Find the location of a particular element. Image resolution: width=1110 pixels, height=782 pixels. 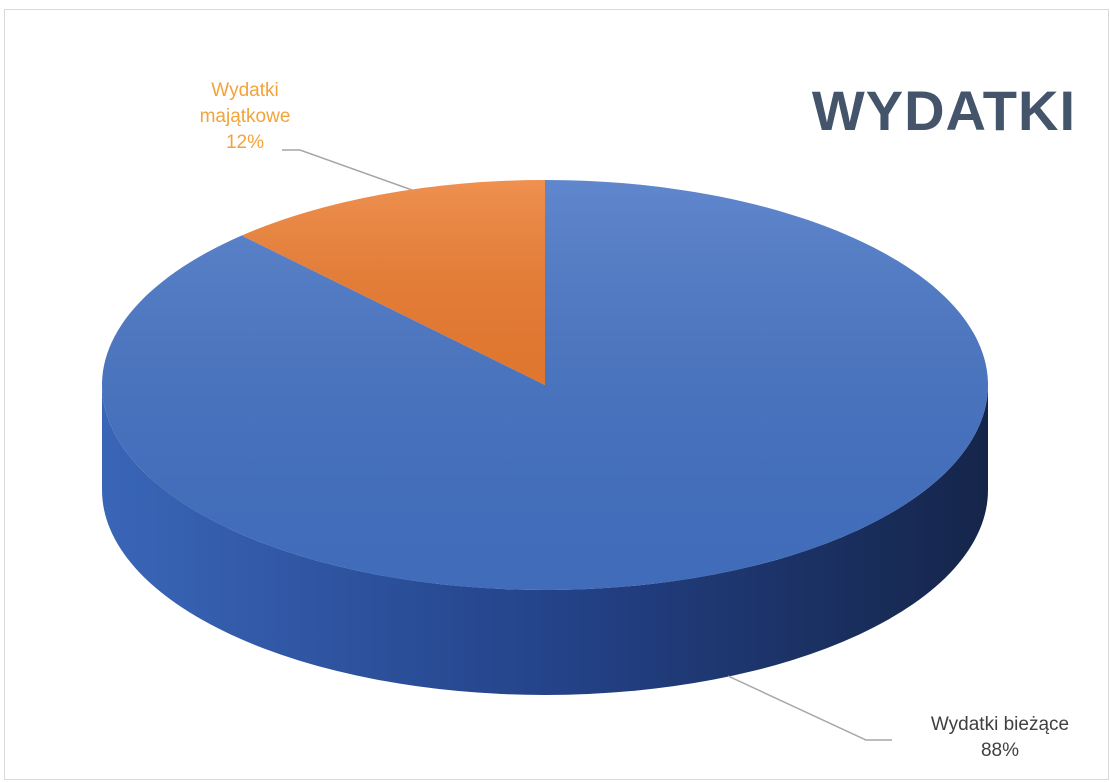

data-label: Wydatki bieżące 88% is located at coordinates (1000, 738).